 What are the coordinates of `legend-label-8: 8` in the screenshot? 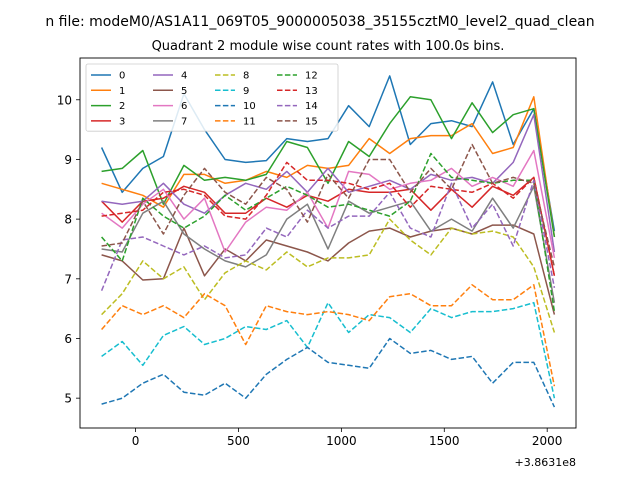 It's located at (246, 76).